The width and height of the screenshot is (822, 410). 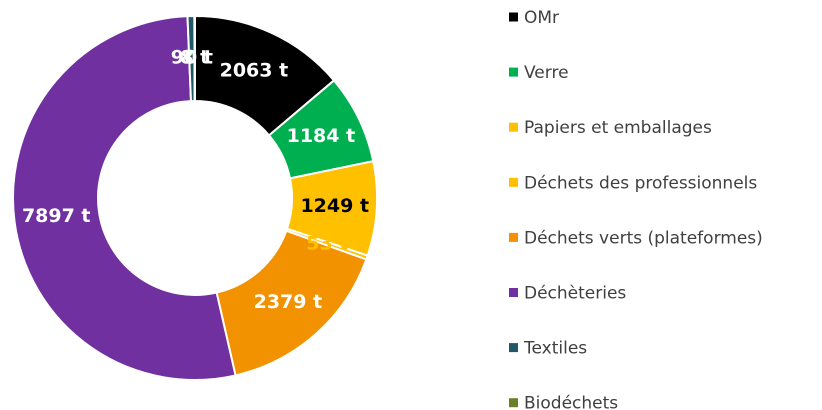 What do you see at coordinates (288, 302) in the screenshot?
I see `data-label: 2379 t` at bounding box center [288, 302].